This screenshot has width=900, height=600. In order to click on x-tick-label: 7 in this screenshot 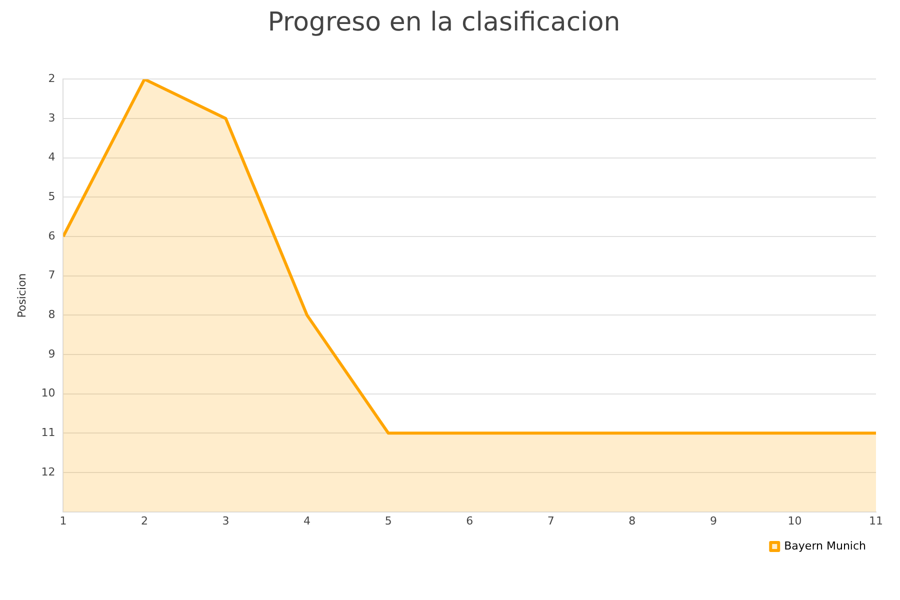, I will do `click(550, 521)`.